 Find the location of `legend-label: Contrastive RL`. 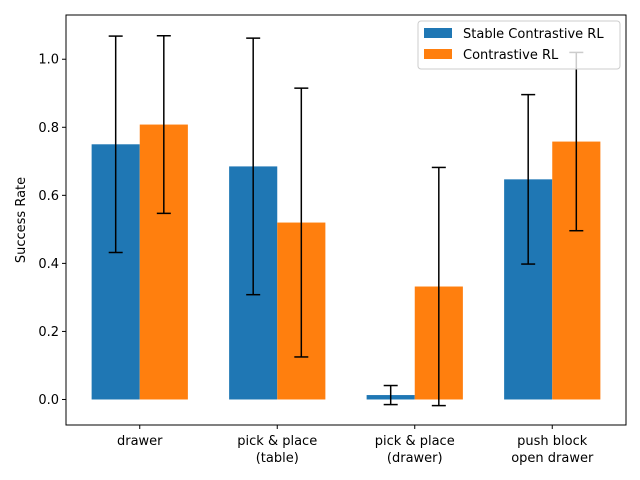

legend-label: Contrastive RL is located at coordinates (511, 55).